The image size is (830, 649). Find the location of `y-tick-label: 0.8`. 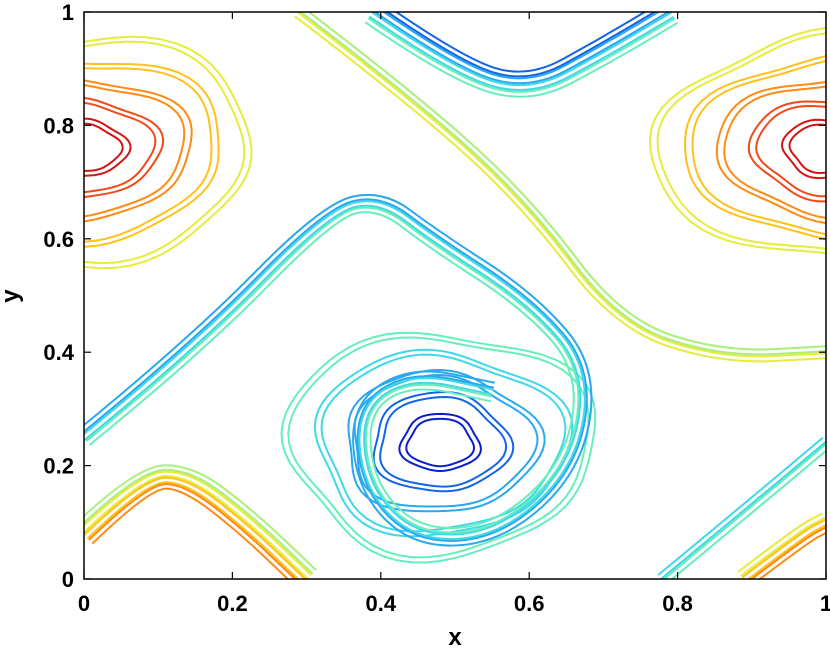

y-tick-label: 0.8 is located at coordinates (58, 125).